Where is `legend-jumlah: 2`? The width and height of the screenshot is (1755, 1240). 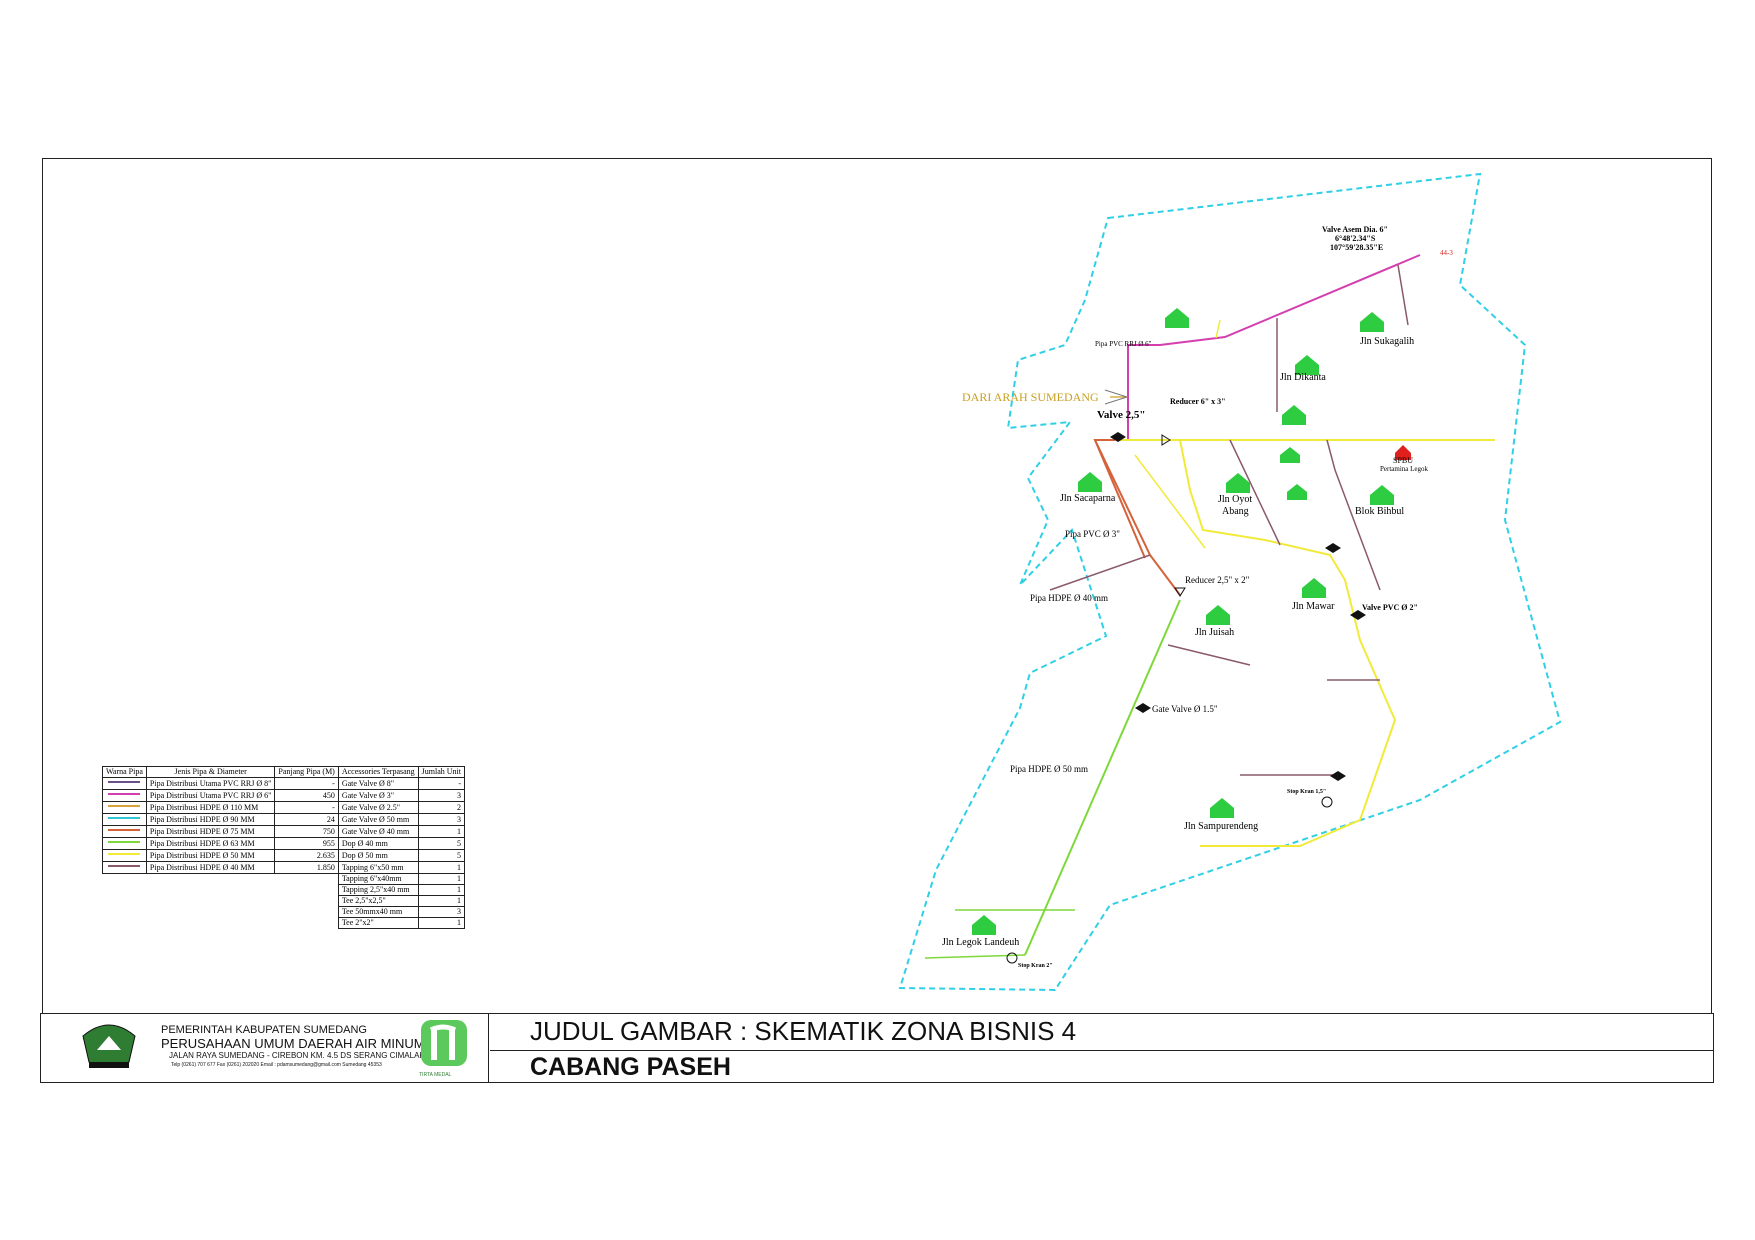
legend-jumlah: 2 is located at coordinates (441, 807).